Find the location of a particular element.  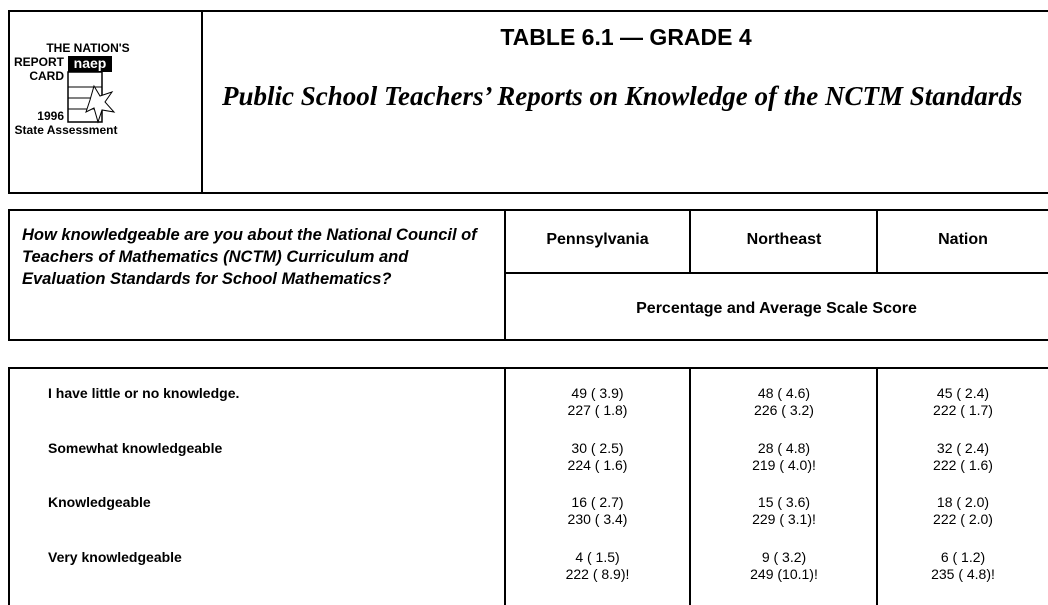

logo-brand: naep is located at coordinates (90, 63).